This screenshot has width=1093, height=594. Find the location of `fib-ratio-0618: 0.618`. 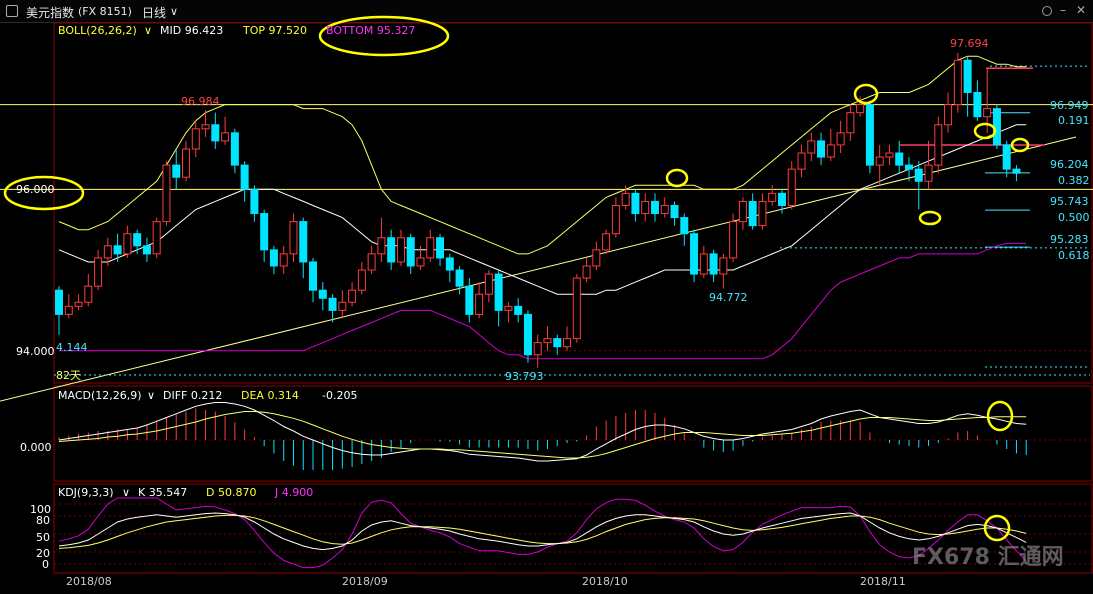

fib-ratio-0618: 0.618 is located at coordinates (1074, 255).